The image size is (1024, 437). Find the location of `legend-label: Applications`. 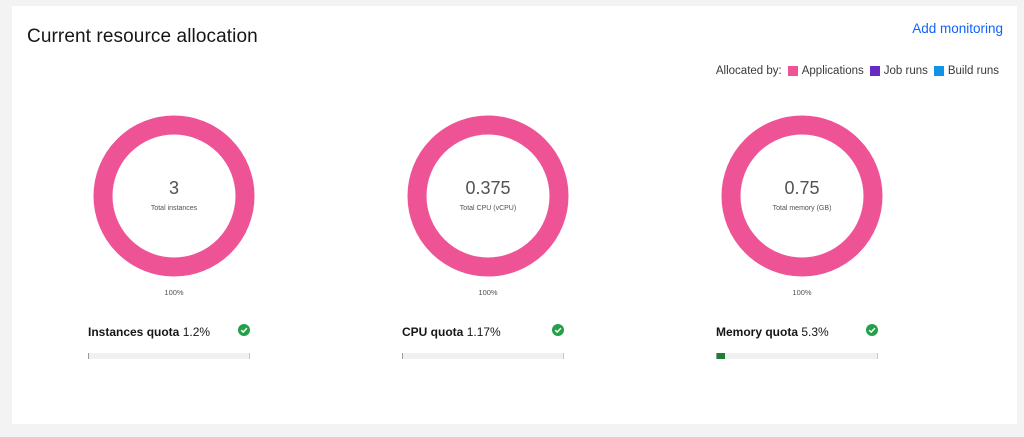

legend-label: Applications is located at coordinates (832, 71).